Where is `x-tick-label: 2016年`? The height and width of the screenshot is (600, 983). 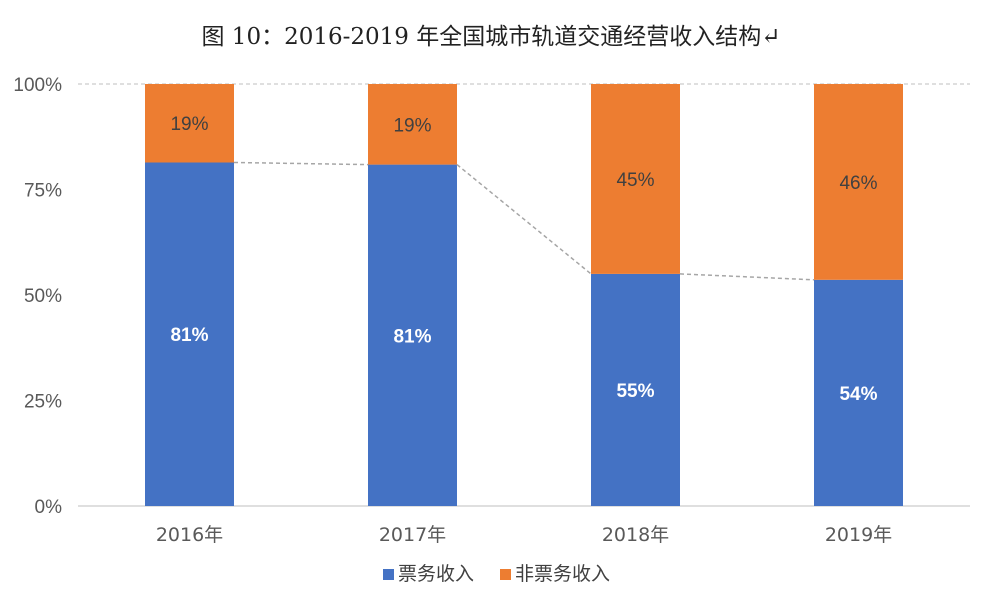 x-tick-label: 2016年 is located at coordinates (189, 535).